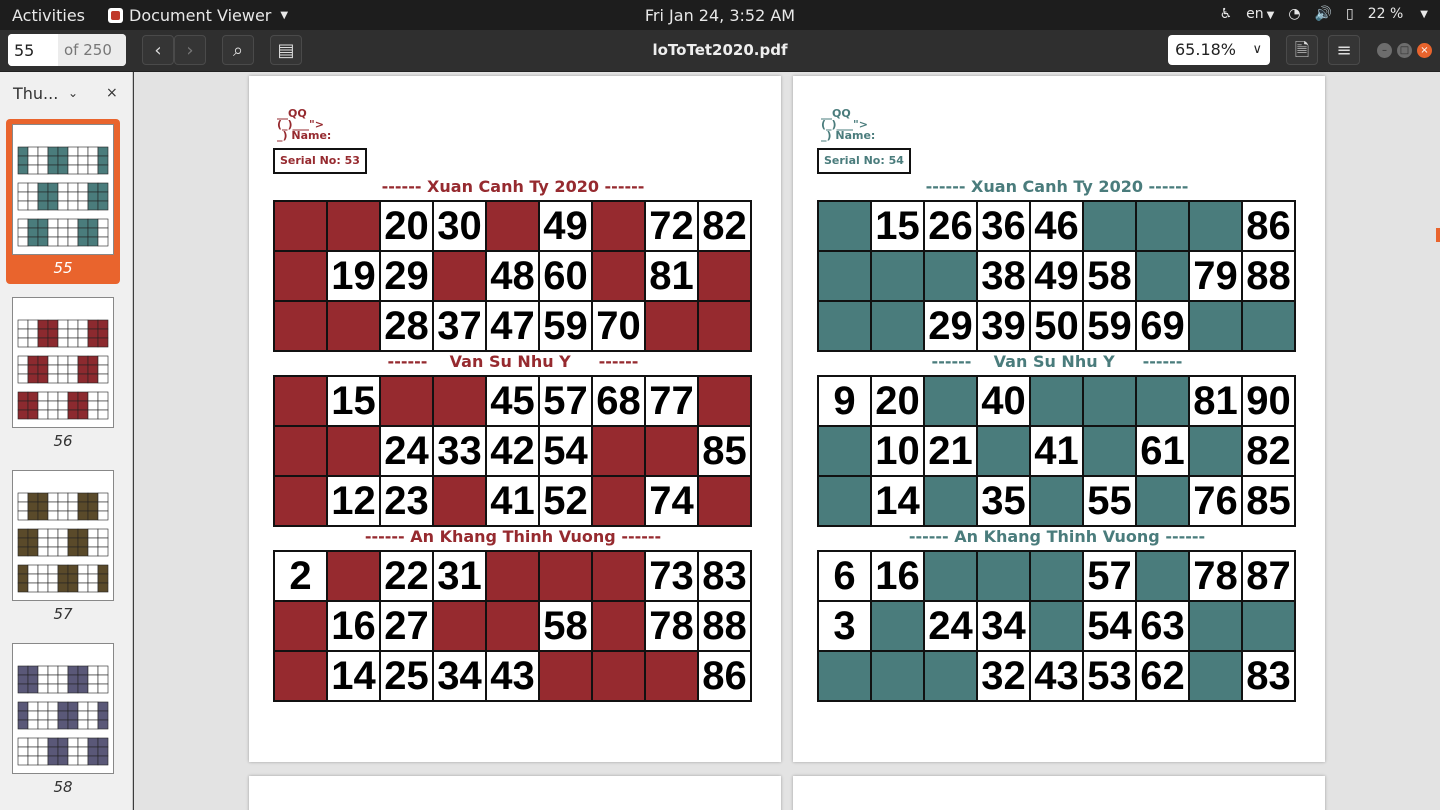 This screenshot has width=1440, height=810. Describe the element at coordinates (73, 93) in the screenshot. I see `chevron-down-icon: ⌄` at that location.